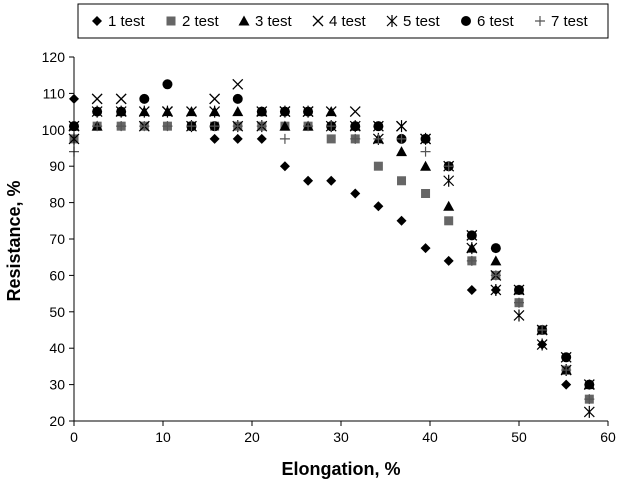 The image size is (619, 483). I want to click on legend-label: 3 test, so click(274, 21).